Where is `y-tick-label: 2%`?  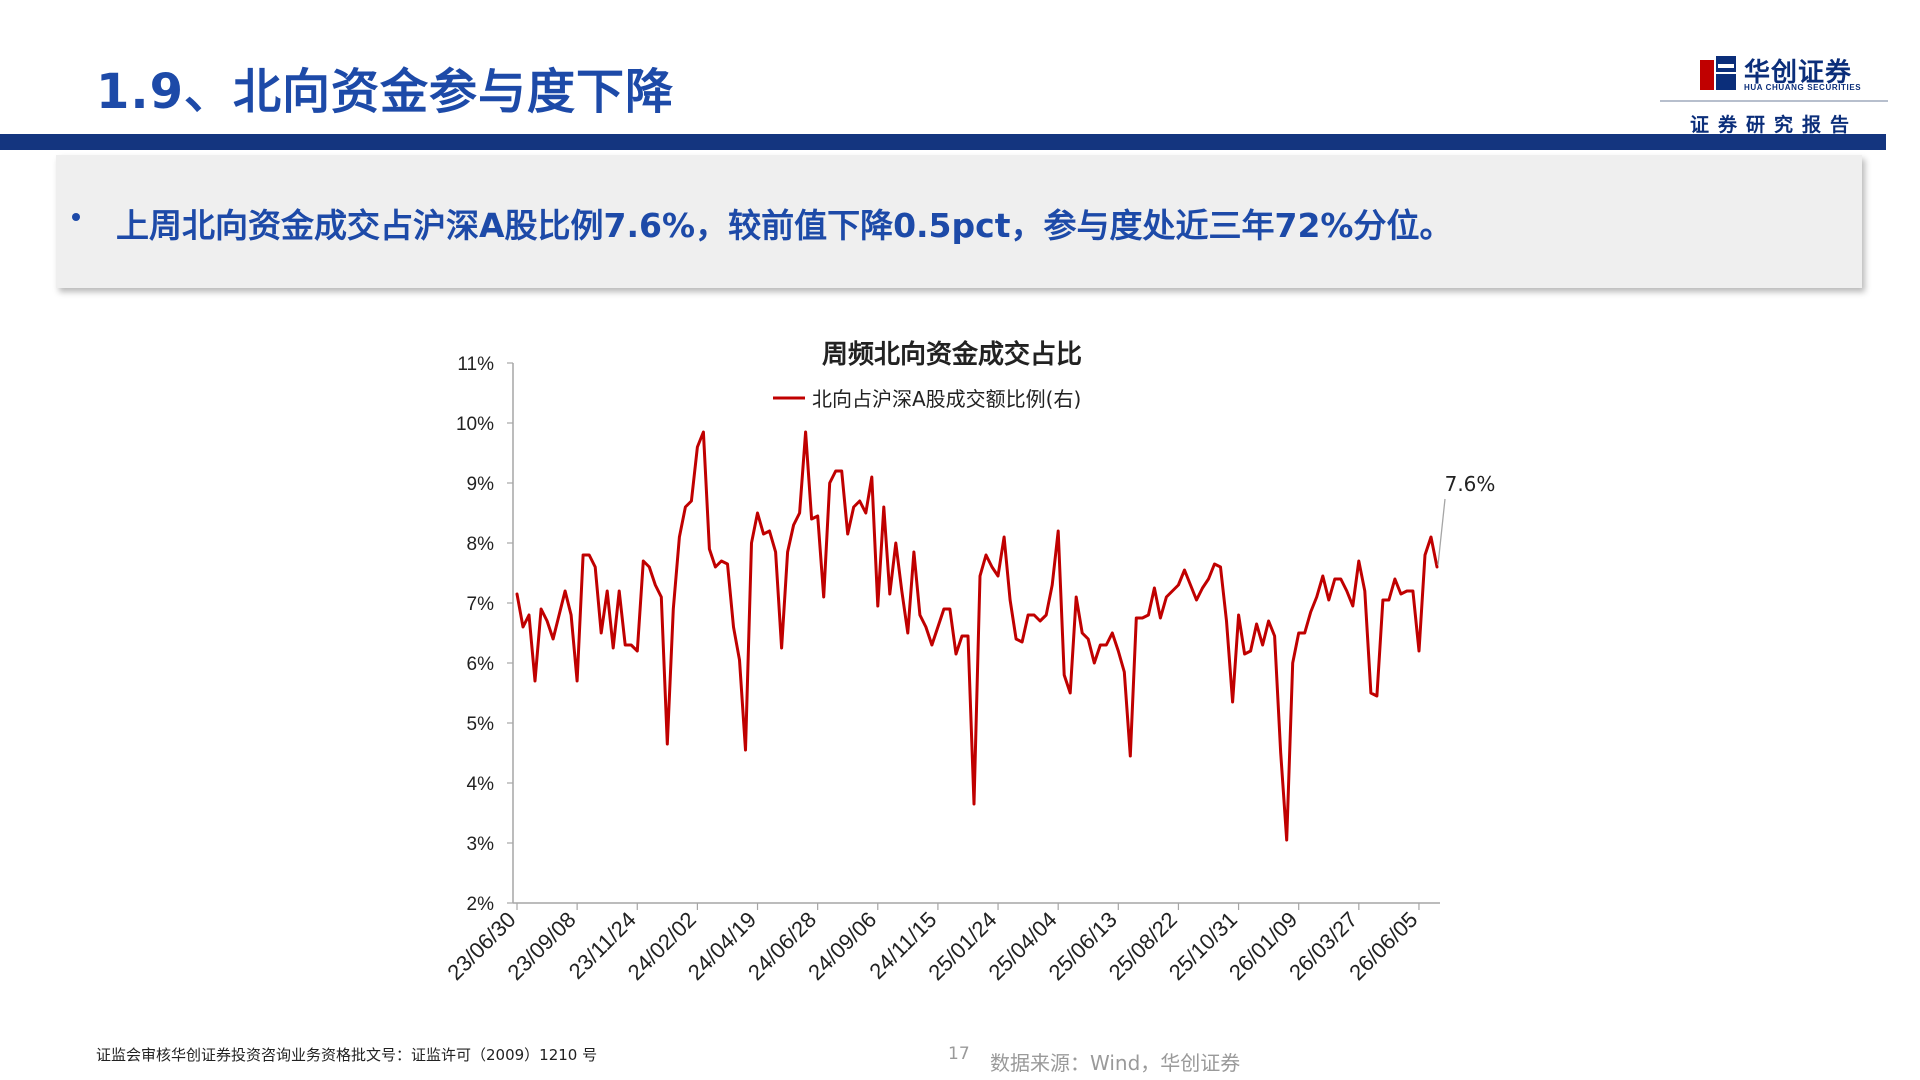 y-tick-label: 2% is located at coordinates (481, 904).